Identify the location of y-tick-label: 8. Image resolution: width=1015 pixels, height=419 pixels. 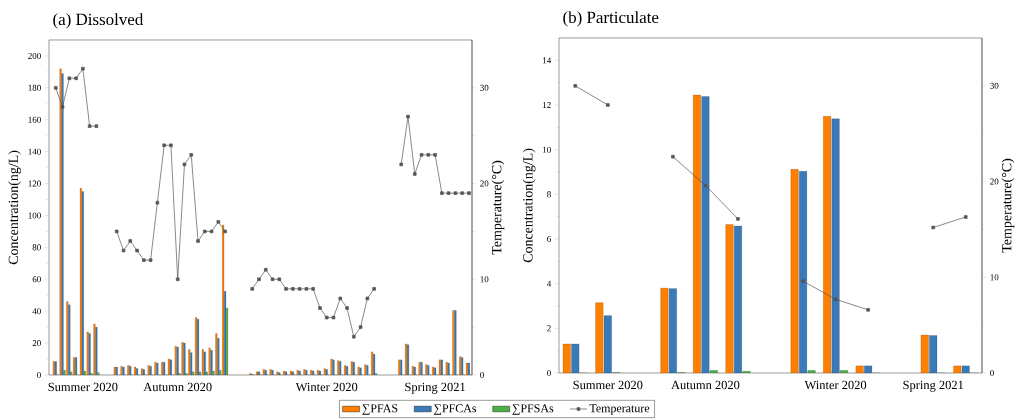
(549, 194).